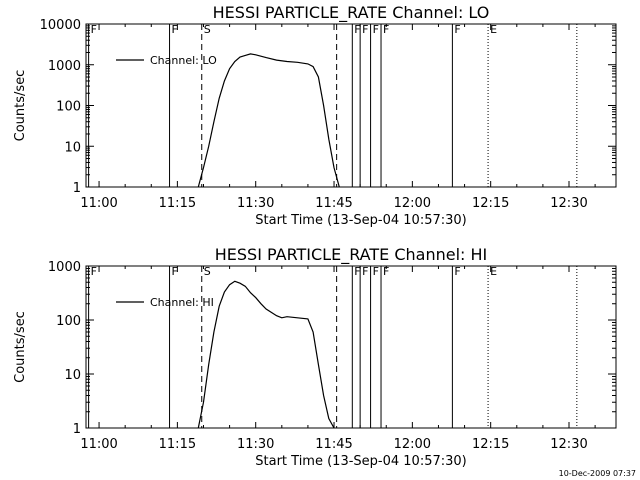 This screenshot has width=640, height=480. What do you see at coordinates (182, 302) in the screenshot?
I see `legend-label: Channel: HI` at bounding box center [182, 302].